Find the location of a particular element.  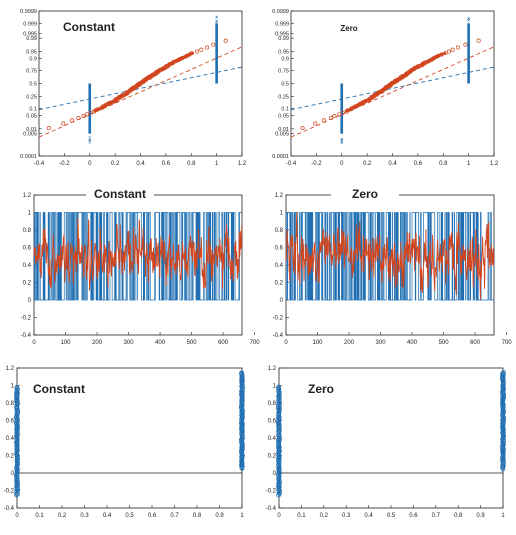

y-tick-label: 0.999 is located at coordinates (282, 24).